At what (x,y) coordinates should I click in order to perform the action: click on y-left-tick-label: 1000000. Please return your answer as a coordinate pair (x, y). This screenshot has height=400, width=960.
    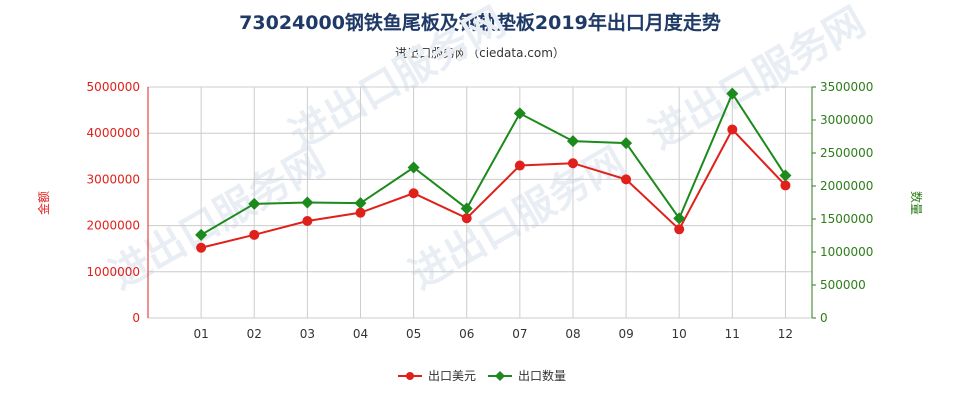
    Looking at the image, I should click on (113, 272).